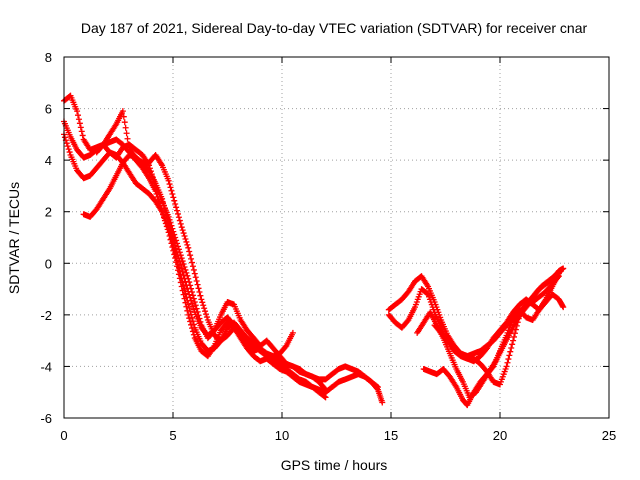 Image resolution: width=640 pixels, height=480 pixels. What do you see at coordinates (334, 465) in the screenshot?
I see `x-axis-label: GPS time / hours` at bounding box center [334, 465].